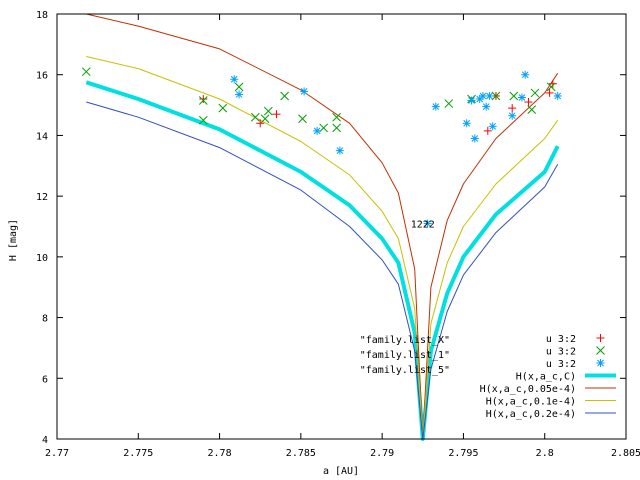 The width and height of the screenshot is (640, 480). Describe the element at coordinates (45, 319) in the screenshot. I see `y-tick-label: 8` at that location.